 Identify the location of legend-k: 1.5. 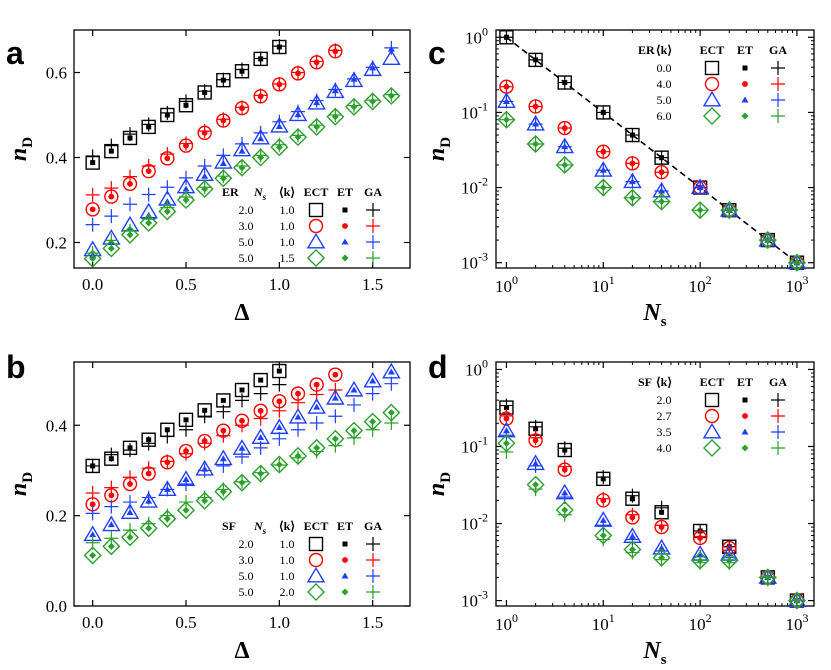
(287, 258).